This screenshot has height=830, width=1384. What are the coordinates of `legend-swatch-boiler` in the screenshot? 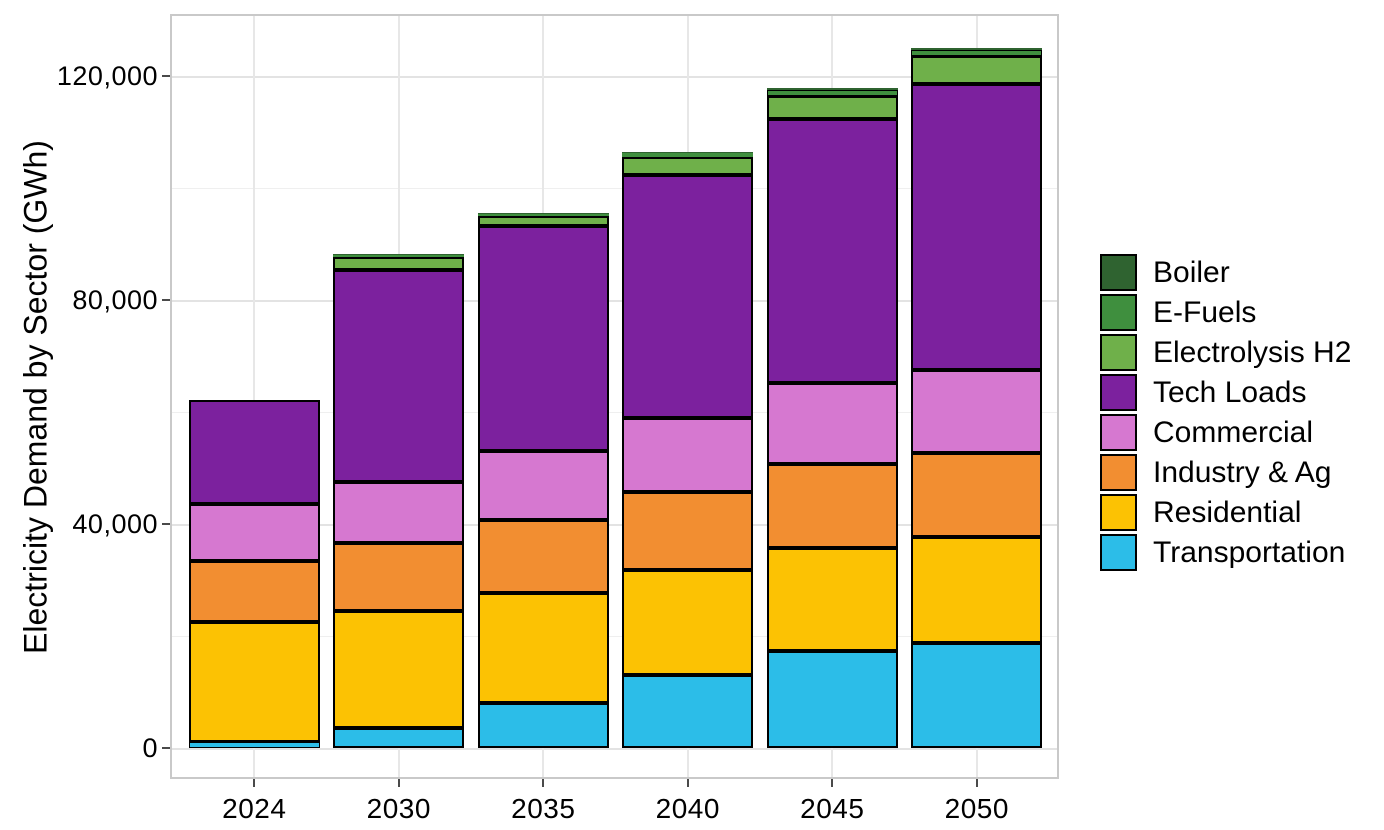 It's located at (1118, 272).